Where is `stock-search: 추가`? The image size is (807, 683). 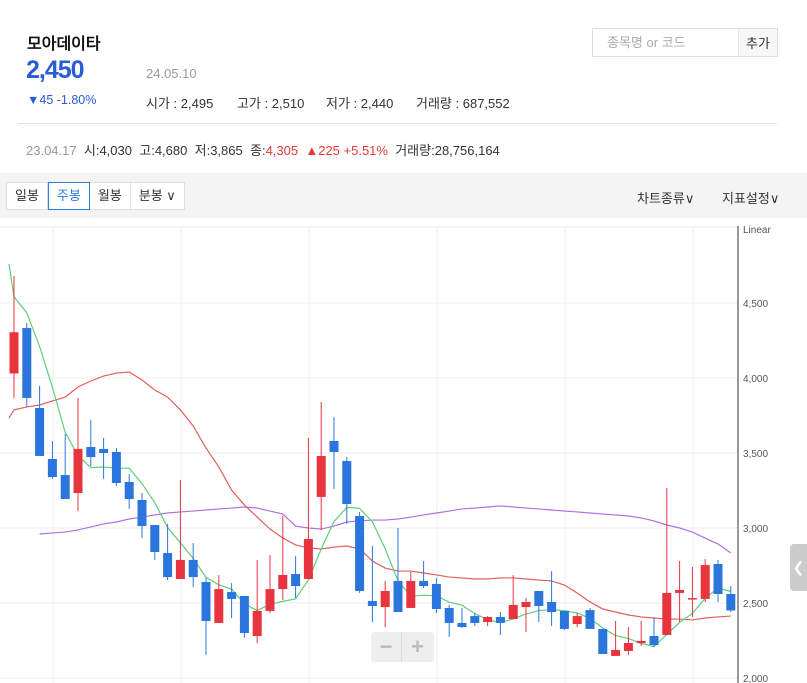
stock-search: 추가 is located at coordinates (685, 42).